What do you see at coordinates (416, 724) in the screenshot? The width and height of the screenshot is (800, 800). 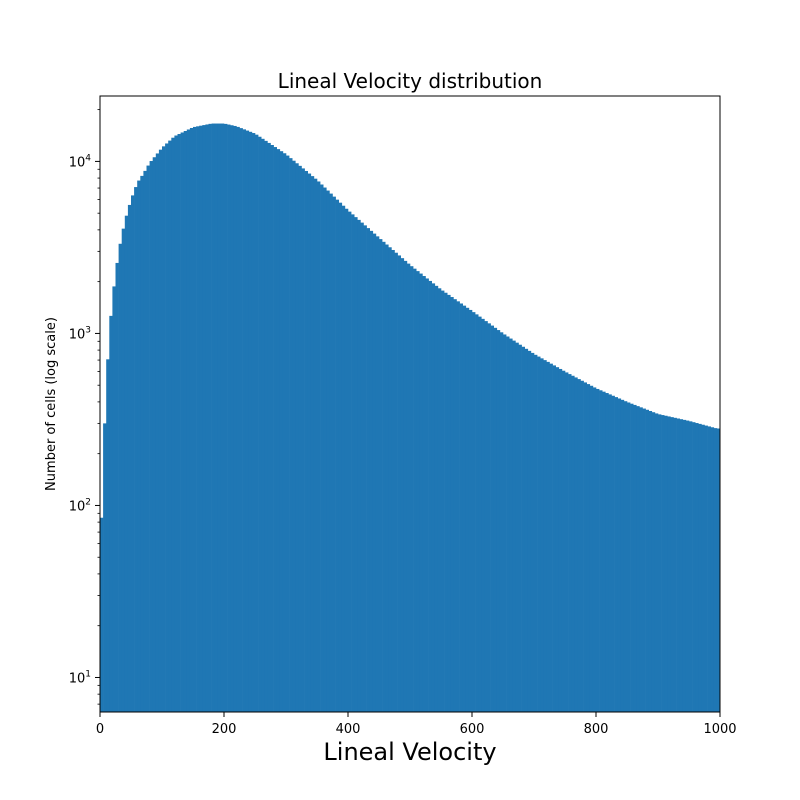 I see `x-axis-ticks: 0 200 400 600 800 1000` at bounding box center [416, 724].